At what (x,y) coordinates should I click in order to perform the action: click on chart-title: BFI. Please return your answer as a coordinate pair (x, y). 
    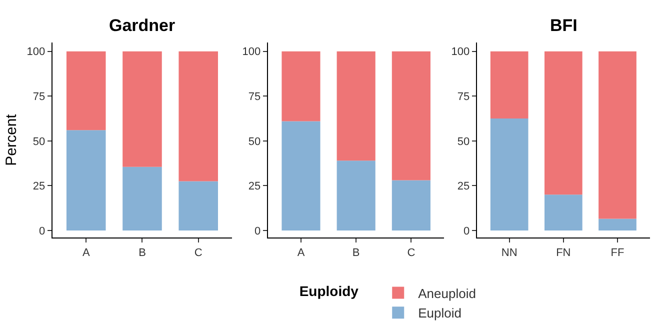
    Looking at the image, I should click on (564, 25).